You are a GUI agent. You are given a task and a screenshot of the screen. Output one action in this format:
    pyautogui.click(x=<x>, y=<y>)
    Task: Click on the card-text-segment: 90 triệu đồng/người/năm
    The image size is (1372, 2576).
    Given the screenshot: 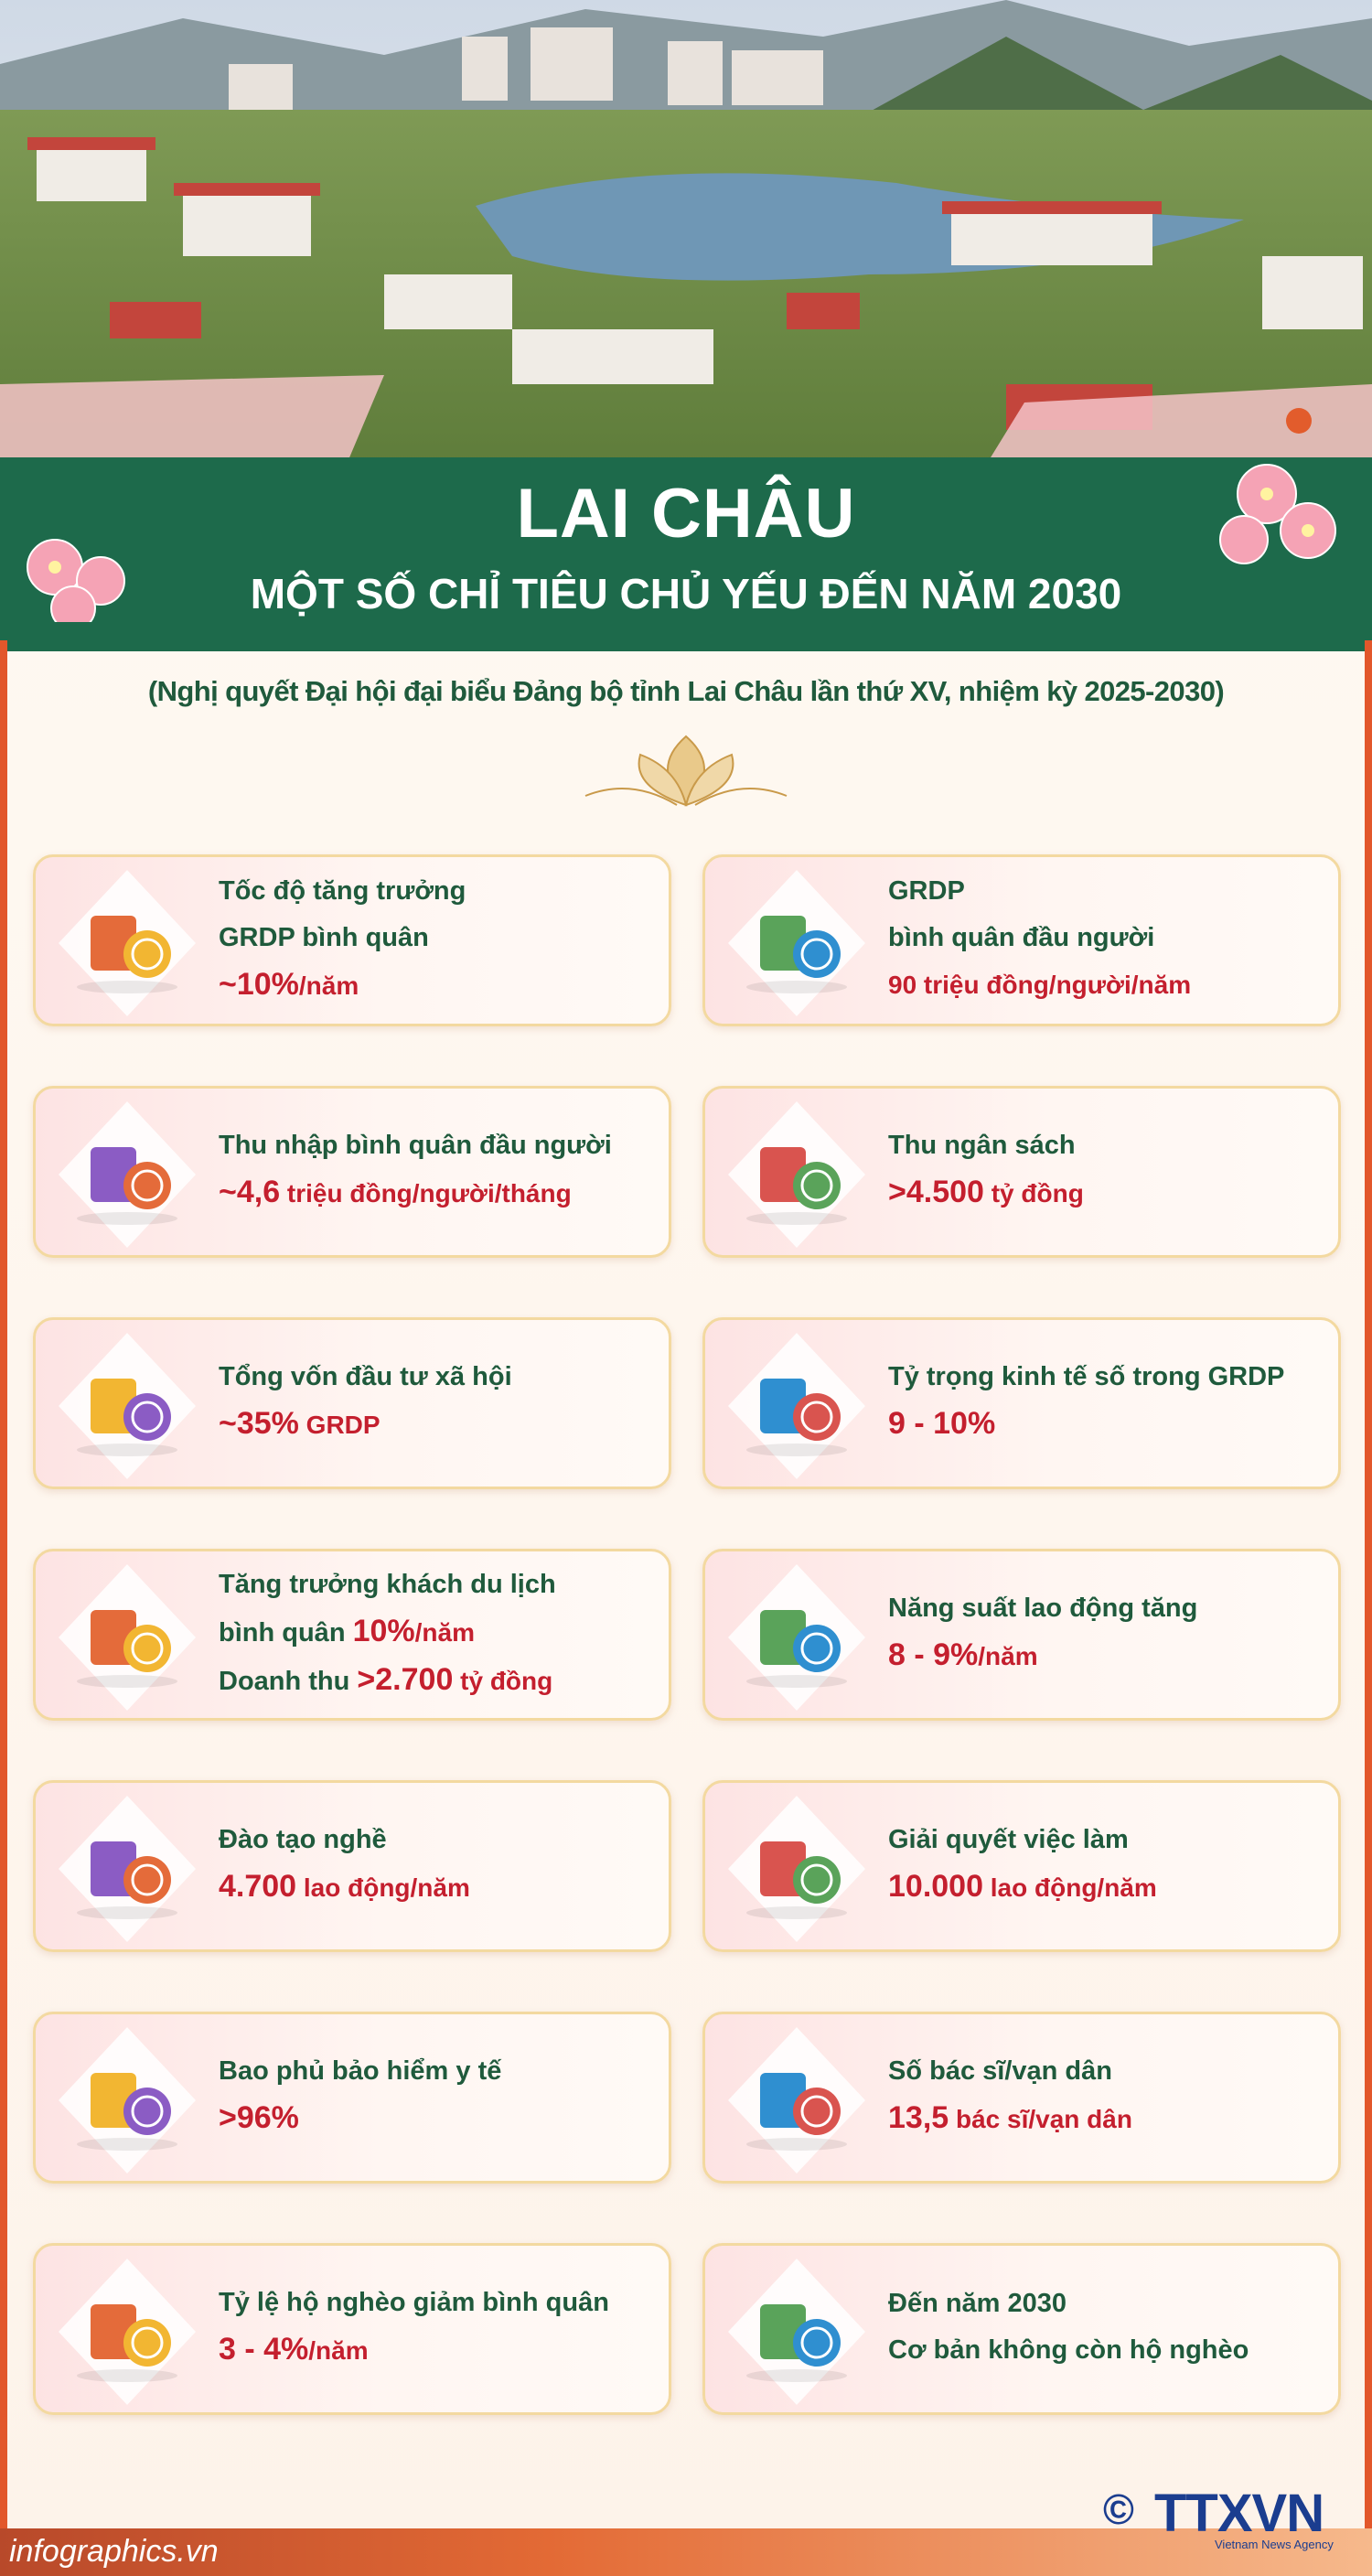 What is the action you would take?
    pyautogui.click(x=1040, y=985)
    